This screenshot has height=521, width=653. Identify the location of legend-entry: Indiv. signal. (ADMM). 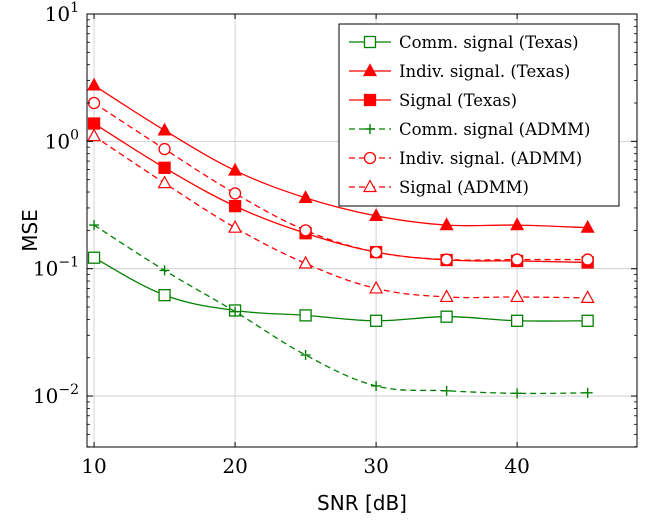
(465, 158).